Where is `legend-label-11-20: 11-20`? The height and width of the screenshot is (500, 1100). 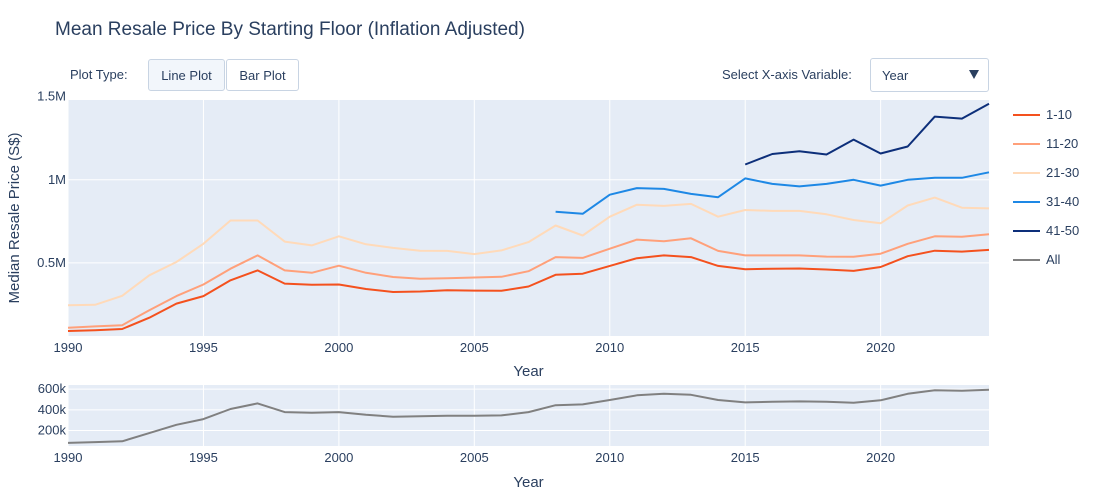 legend-label-11-20: 11-20 is located at coordinates (1062, 143).